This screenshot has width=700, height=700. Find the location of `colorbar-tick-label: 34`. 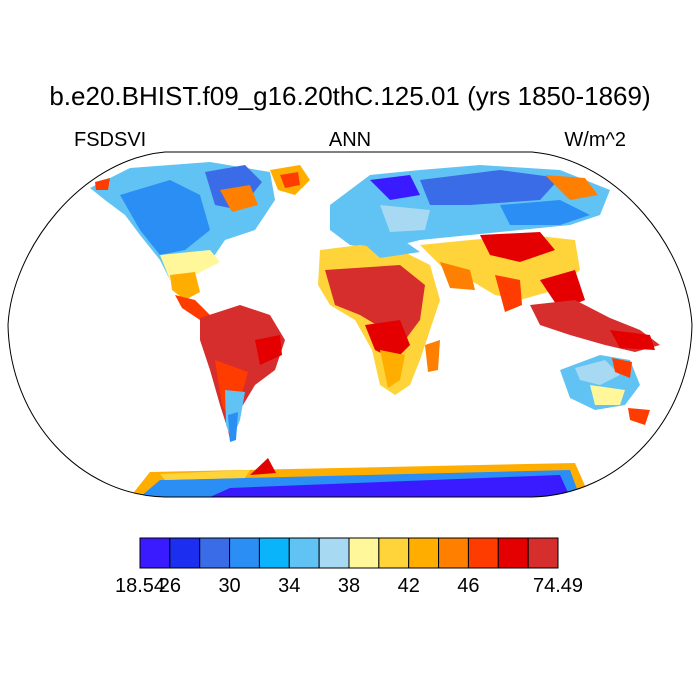

colorbar-tick-label: 34 is located at coordinates (289, 586).